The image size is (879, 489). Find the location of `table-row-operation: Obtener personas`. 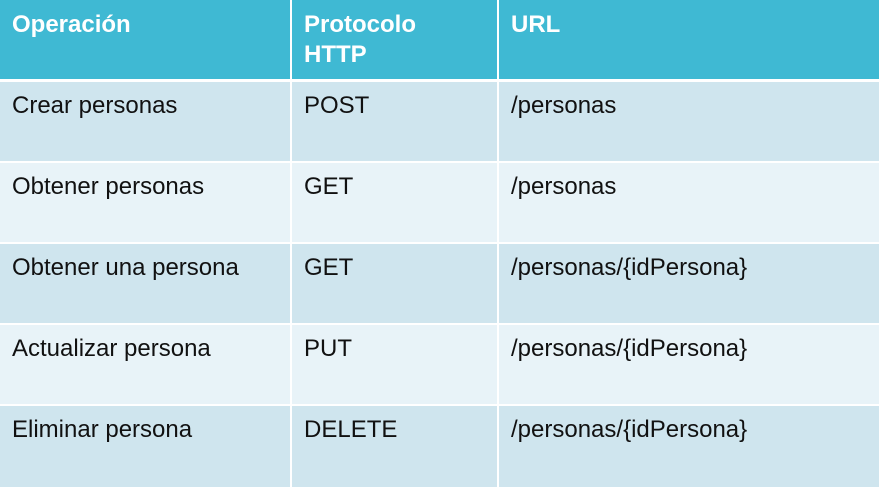

table-row-operation: Obtener personas is located at coordinates (146, 203).